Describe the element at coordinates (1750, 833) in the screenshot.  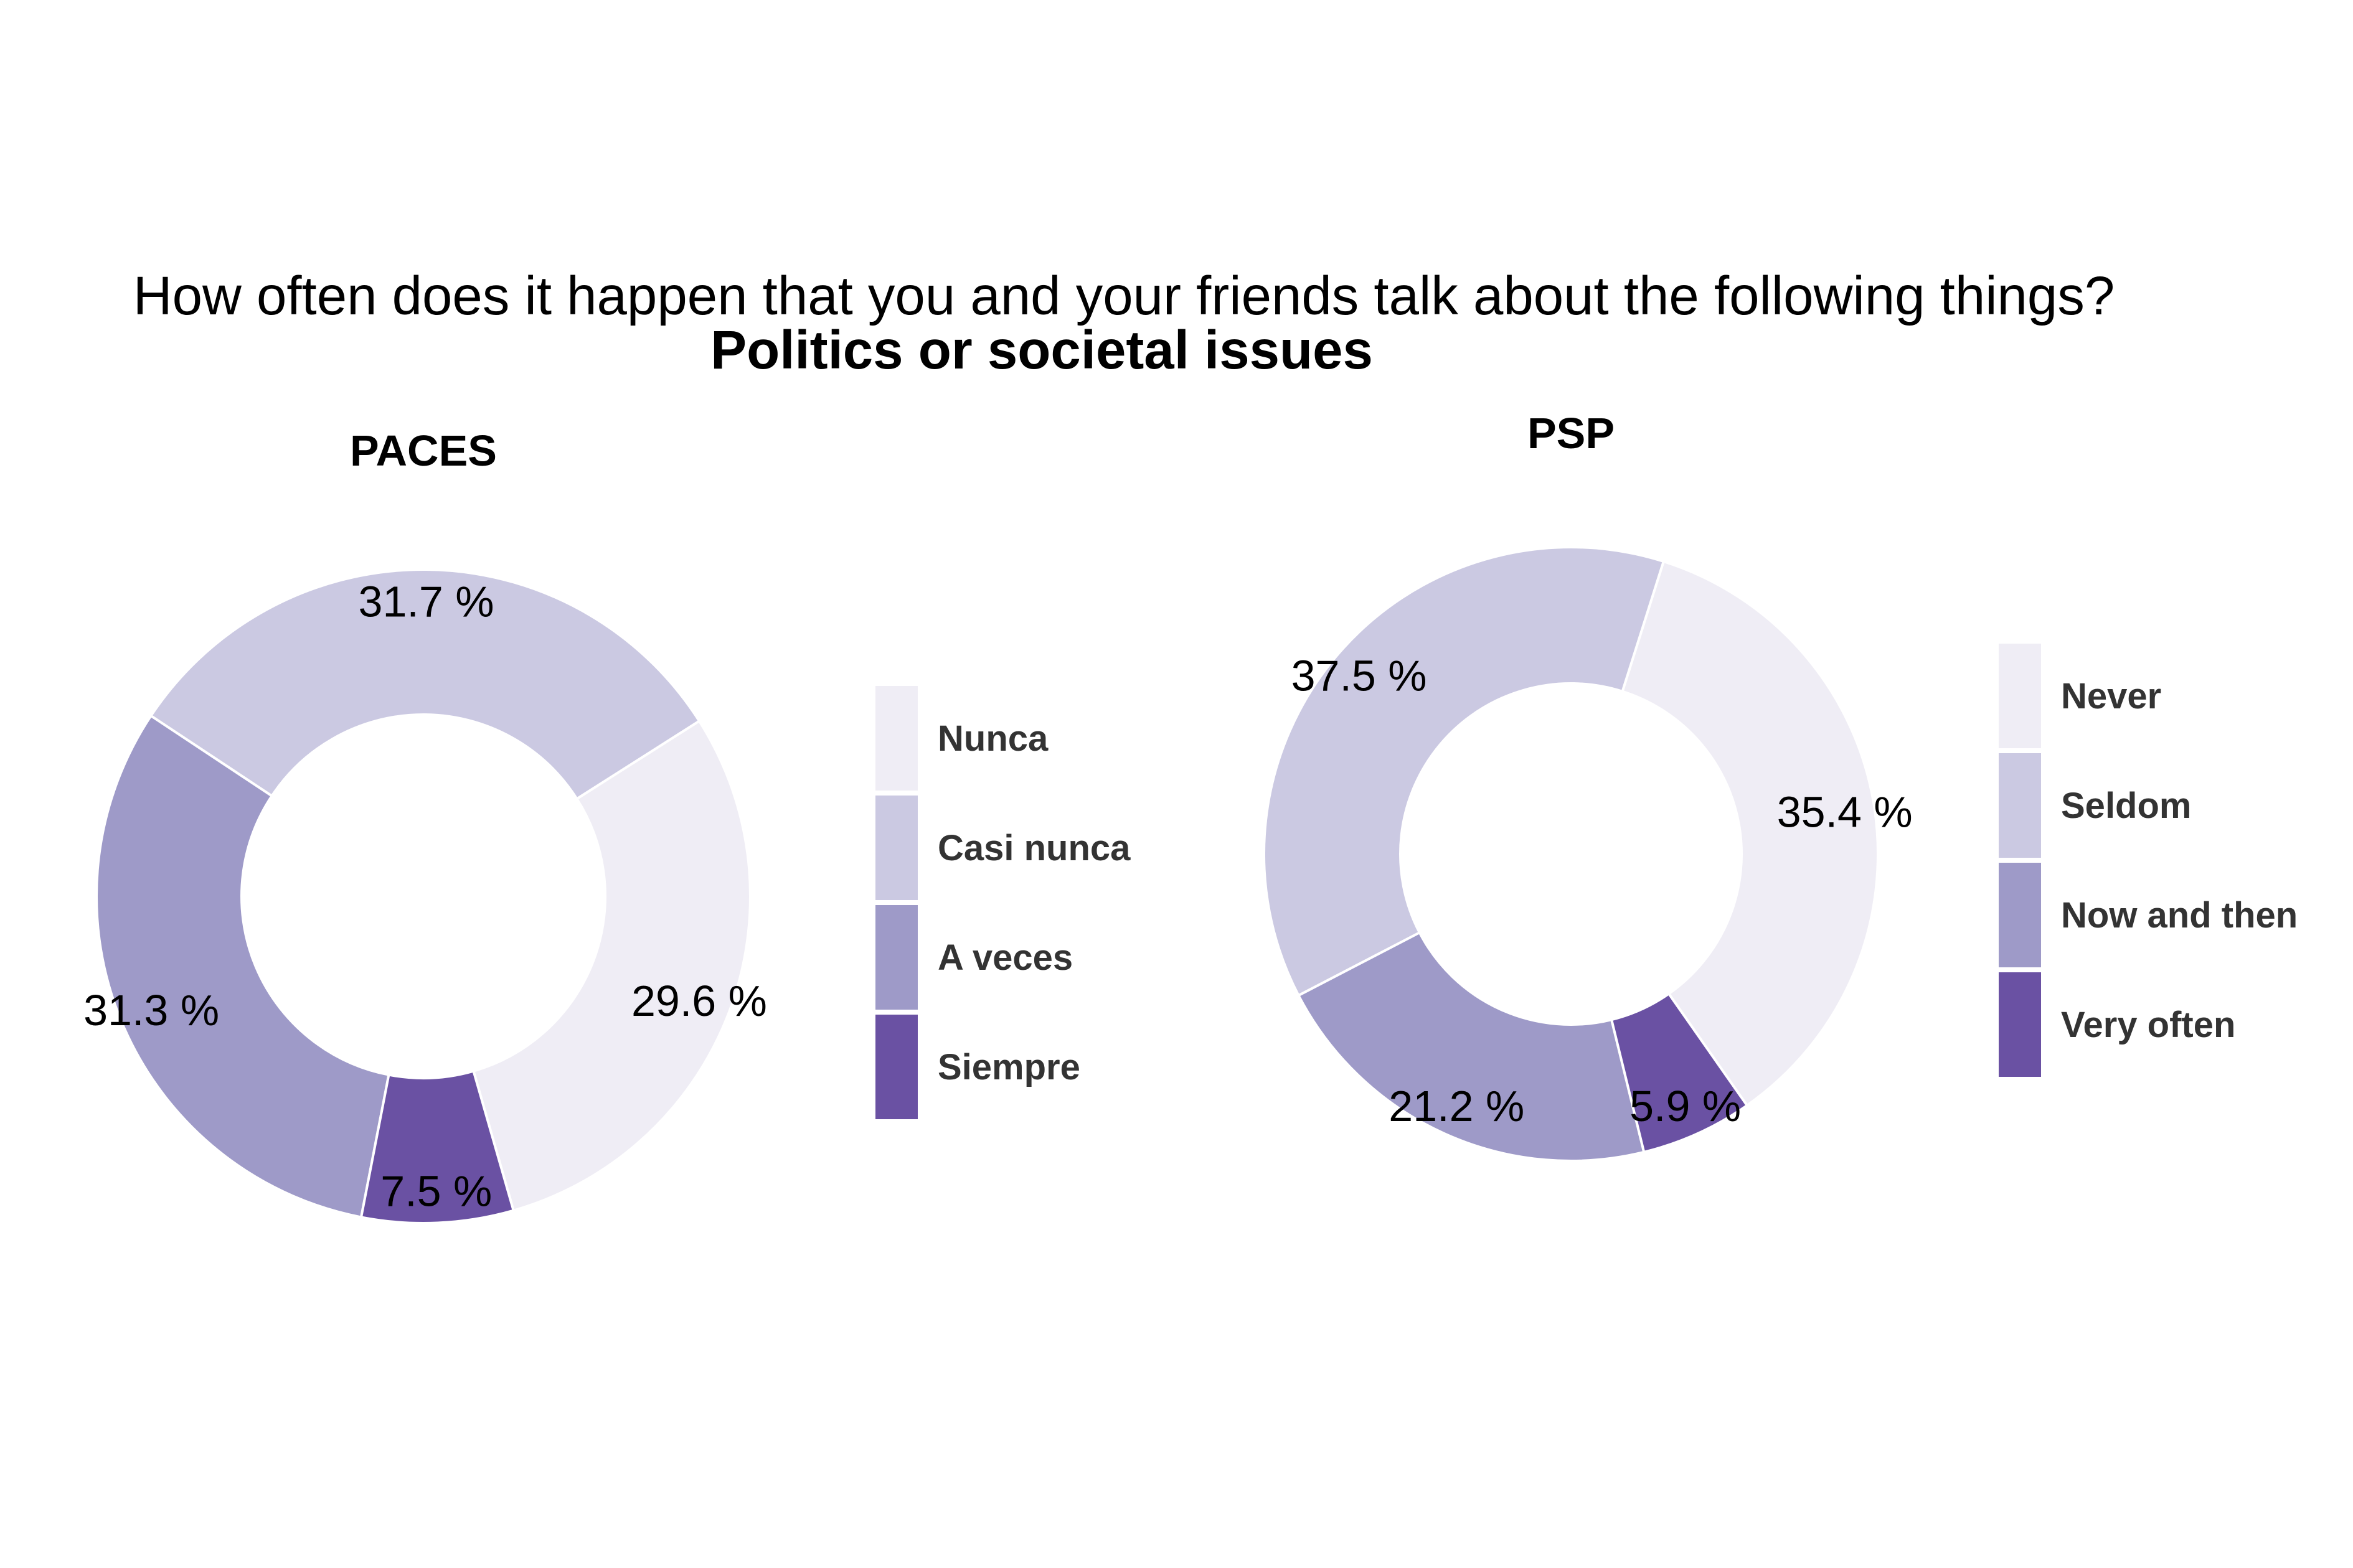
I see `slice-psp-never` at that location.